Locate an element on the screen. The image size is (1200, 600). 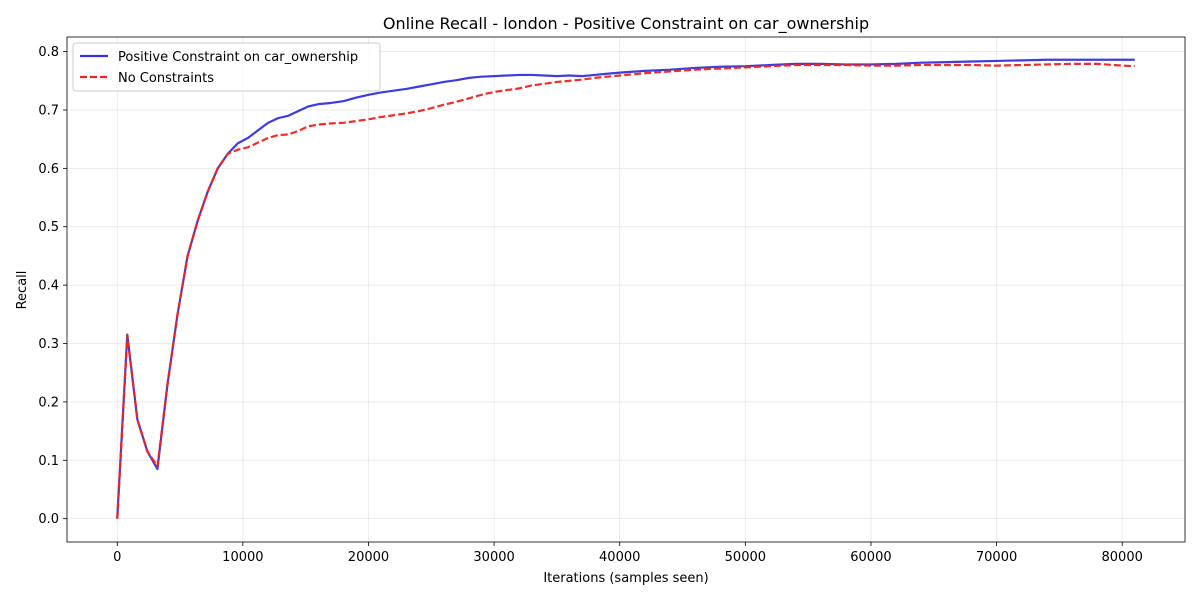
x-tick-label: 80000 is located at coordinates (1122, 557).